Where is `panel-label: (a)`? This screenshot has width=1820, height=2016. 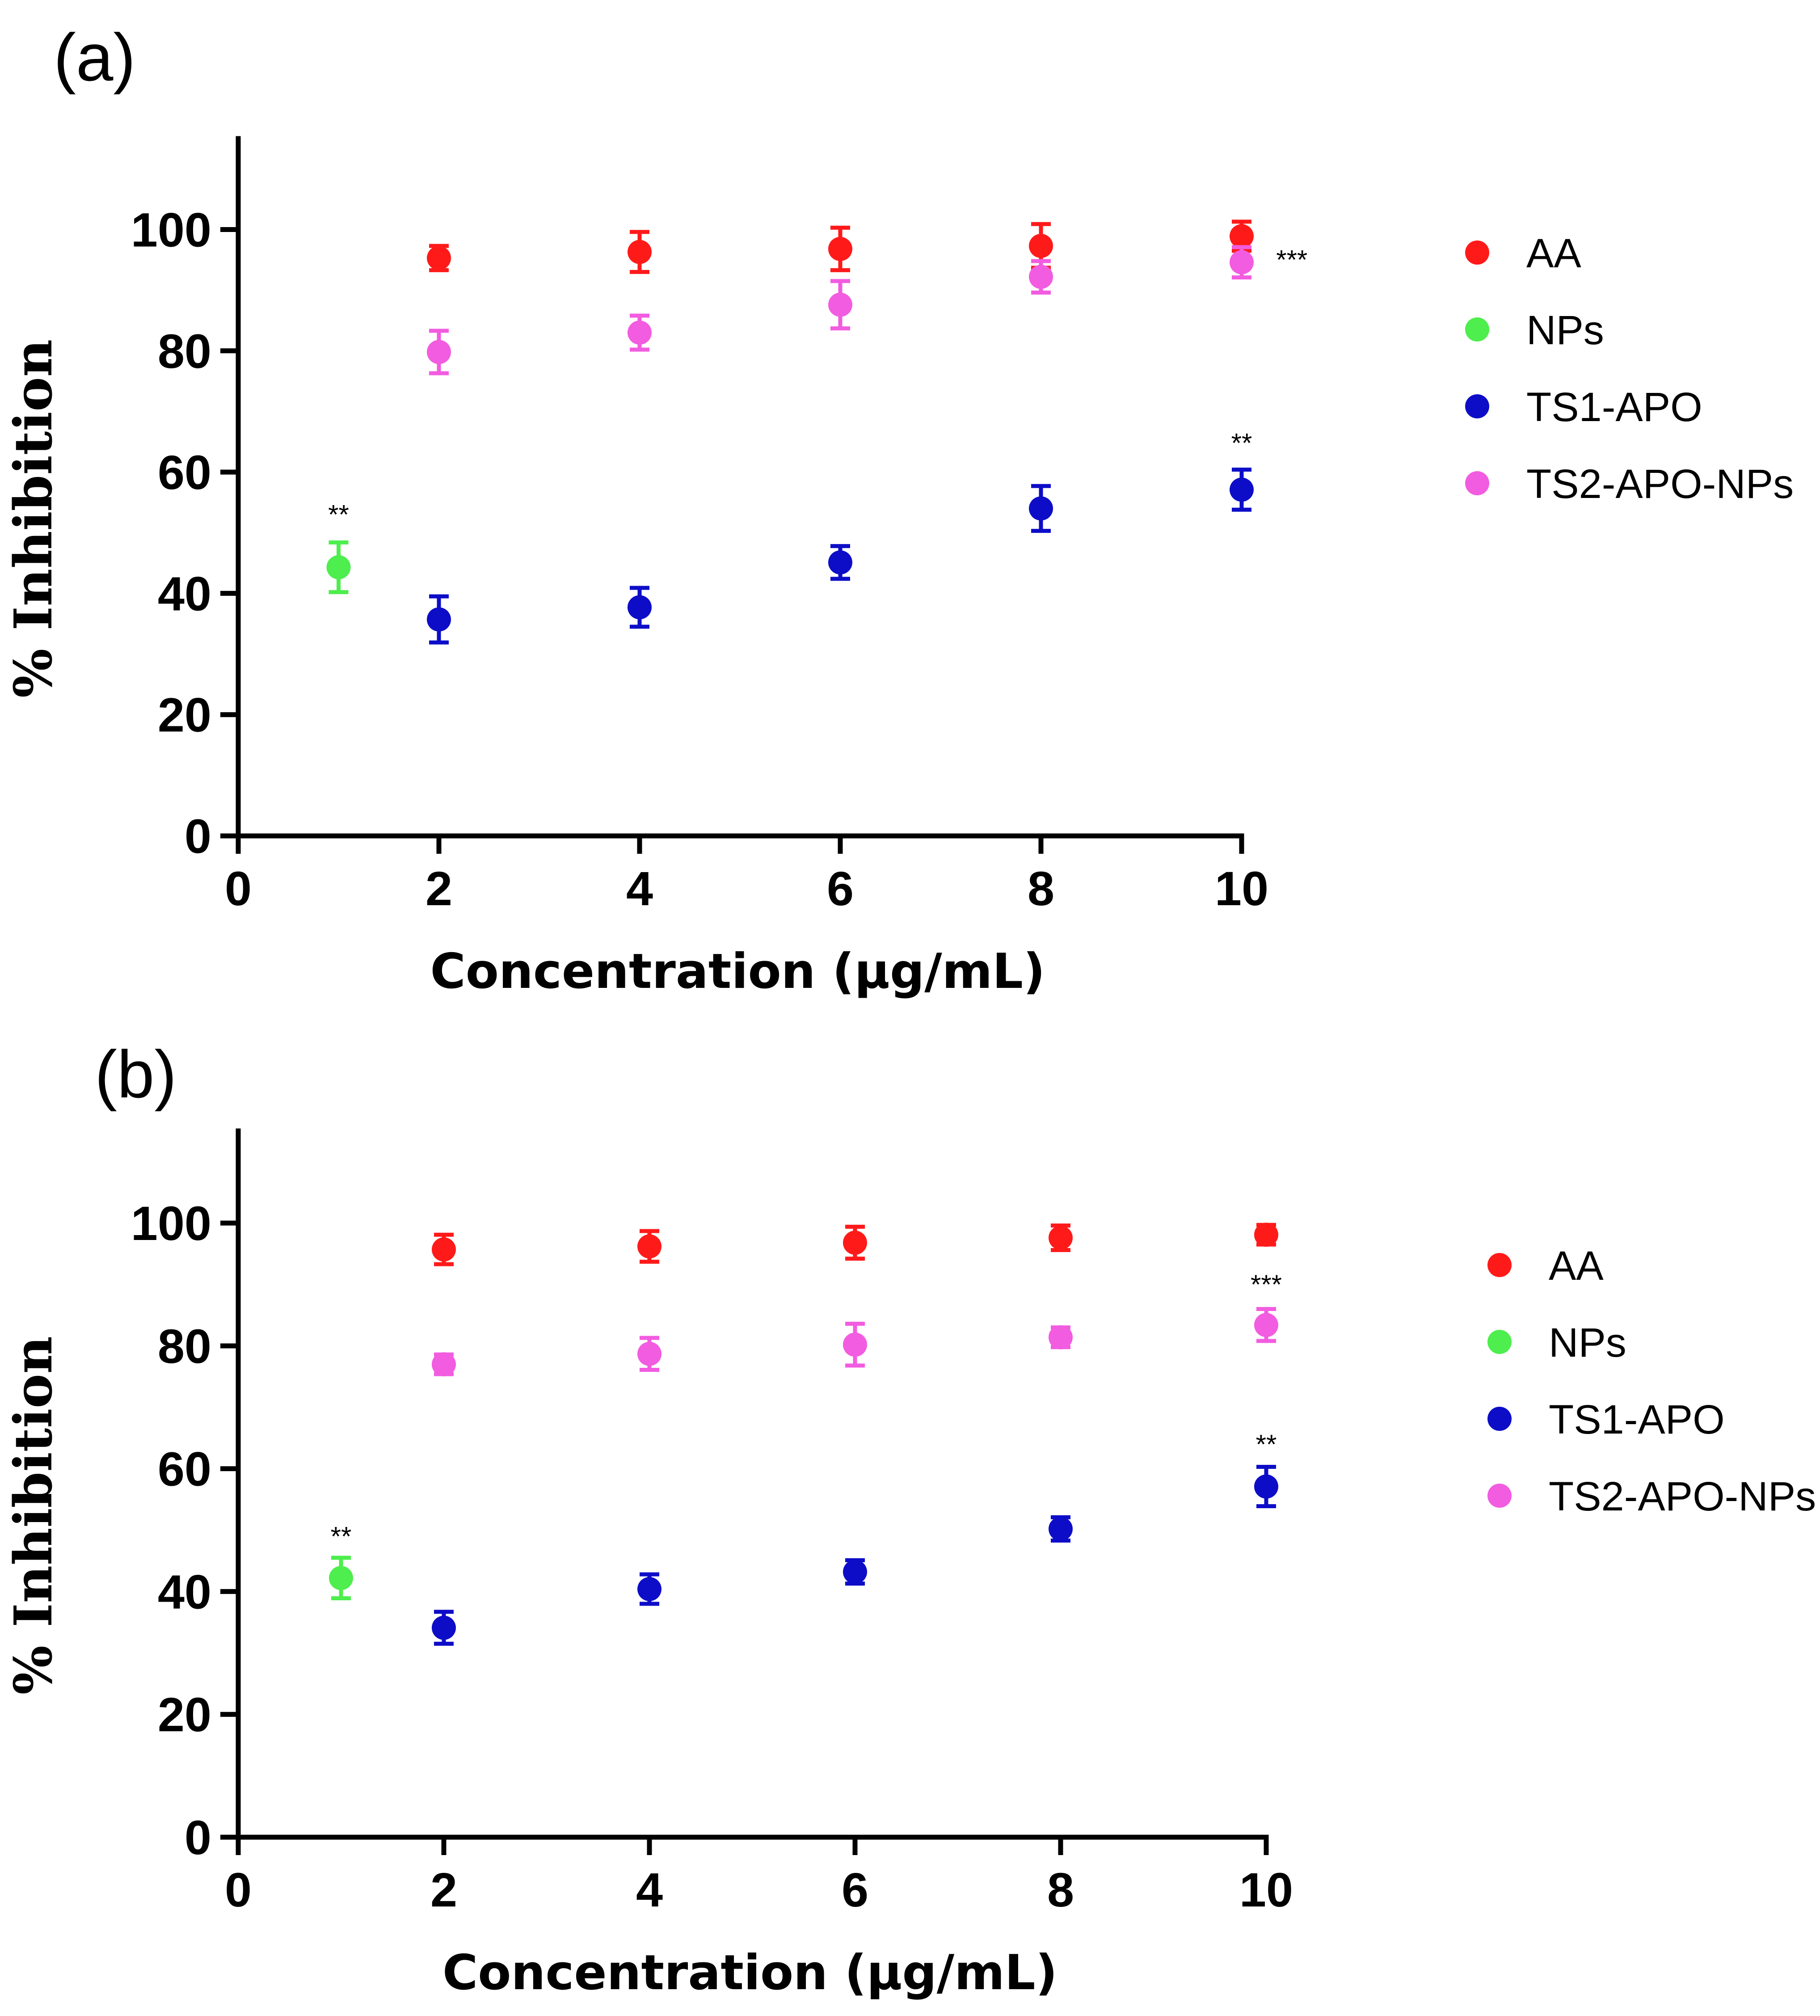 panel-label: (a) is located at coordinates (94, 57).